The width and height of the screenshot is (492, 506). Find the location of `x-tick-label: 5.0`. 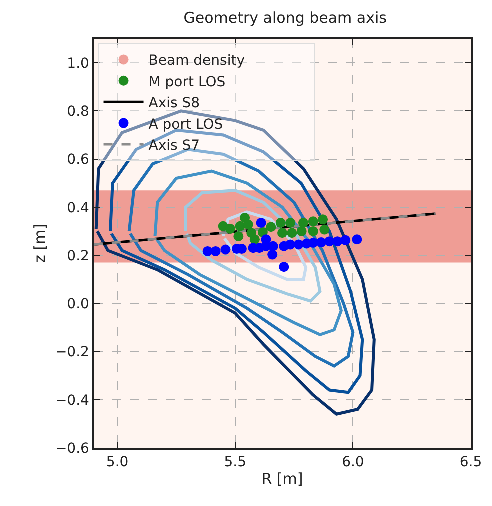

x-tick-label: 5.0 is located at coordinates (117, 462).